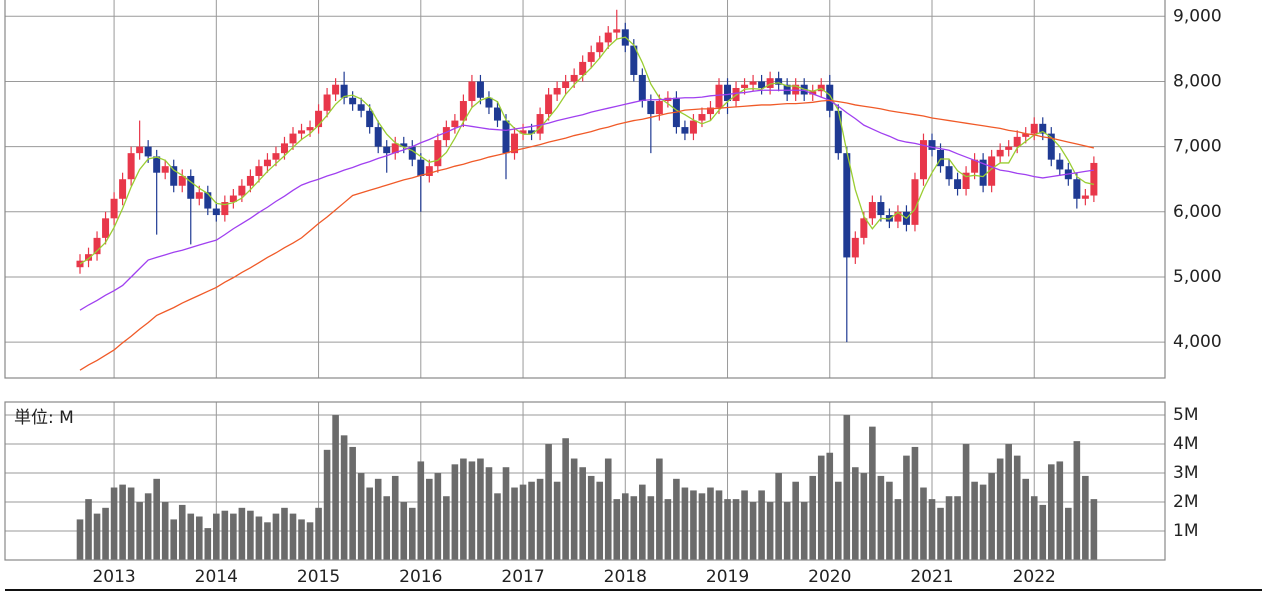 The image size is (1262, 592). I want to click on y-tick-label: 4M, so click(1185, 444).